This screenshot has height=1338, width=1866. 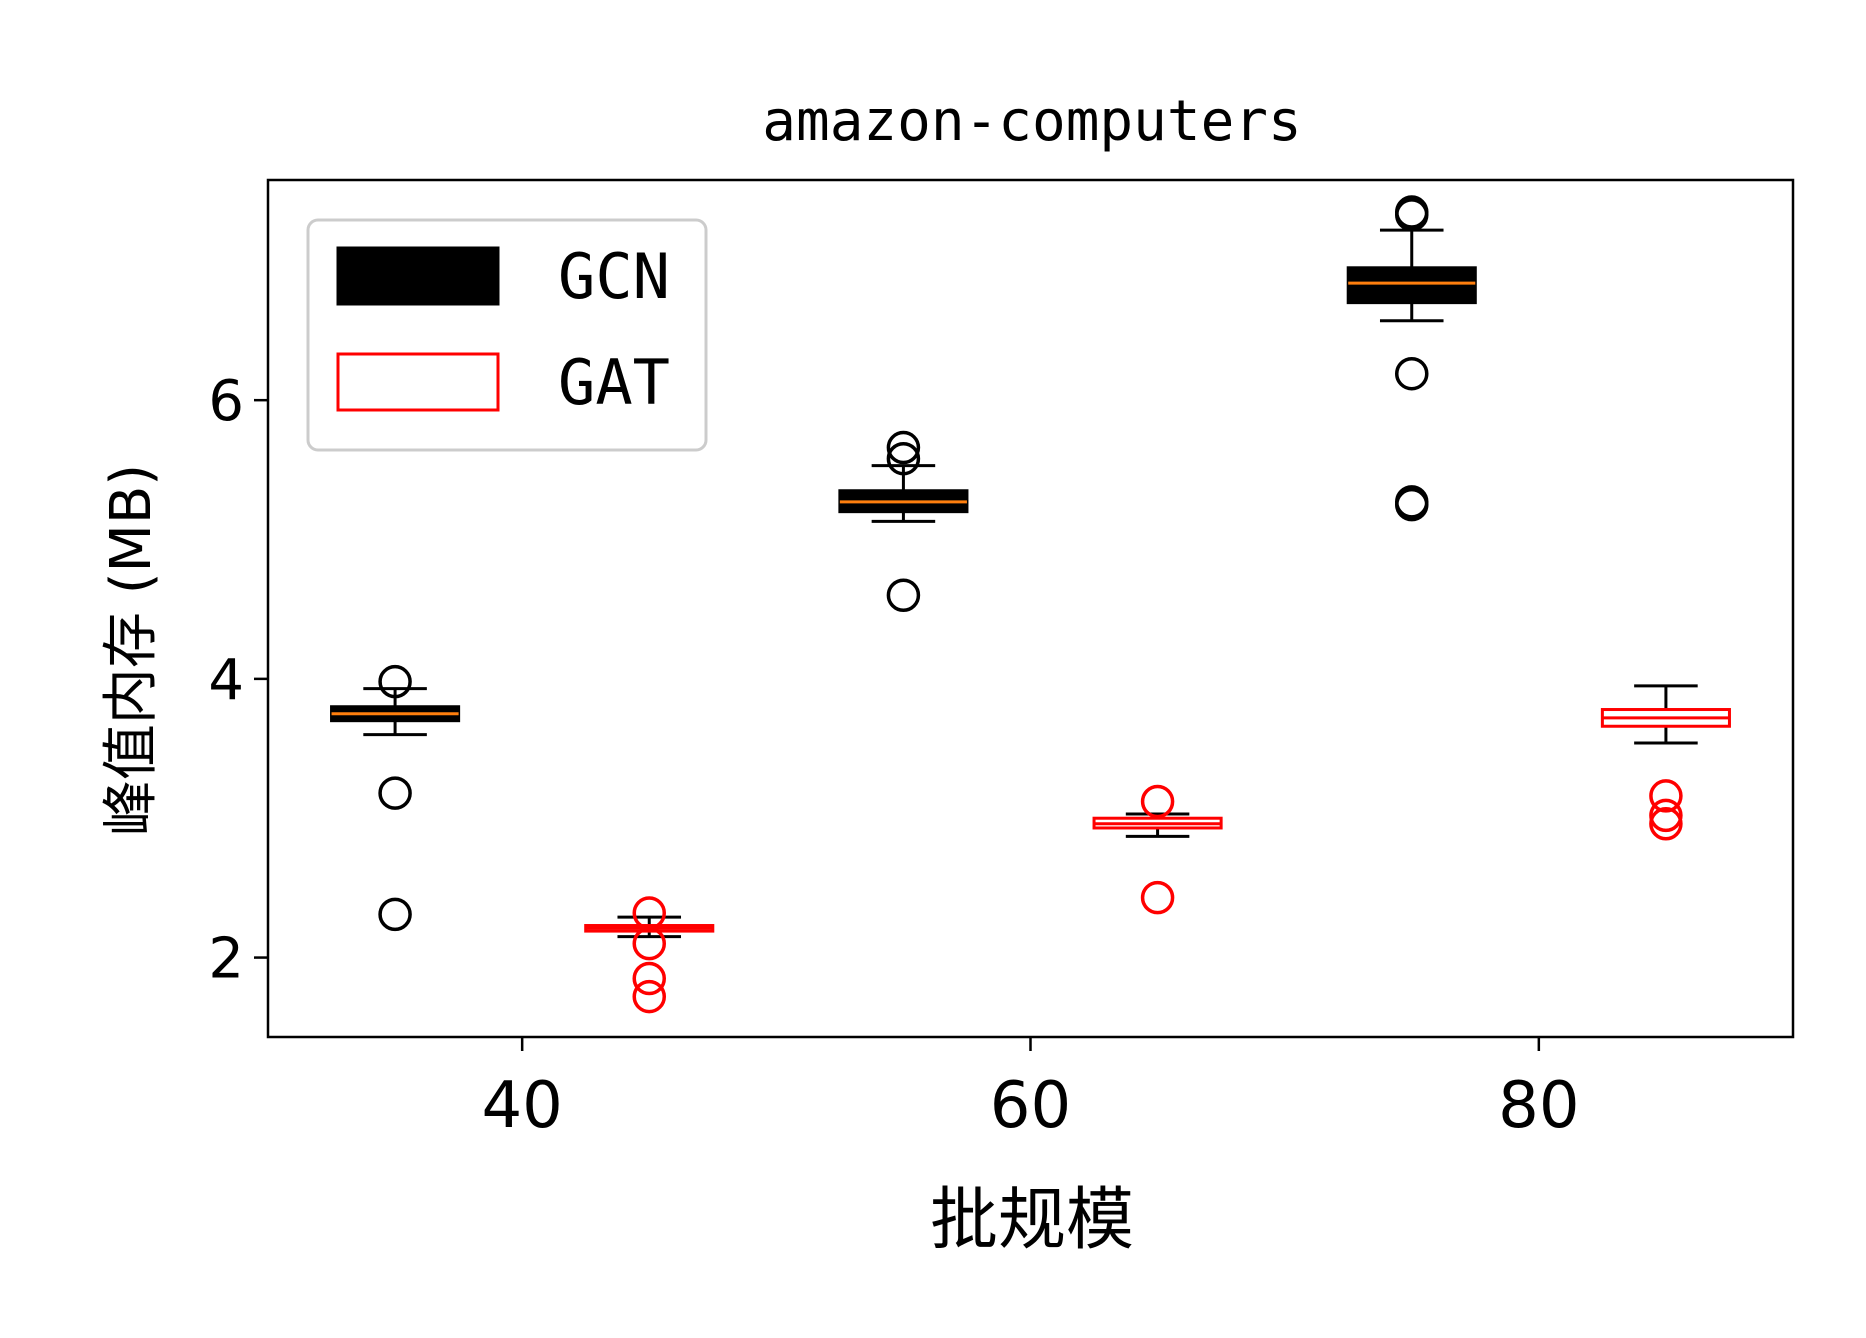 What do you see at coordinates (1538, 1106) in the screenshot?
I see `x-tick-label: 80` at bounding box center [1538, 1106].